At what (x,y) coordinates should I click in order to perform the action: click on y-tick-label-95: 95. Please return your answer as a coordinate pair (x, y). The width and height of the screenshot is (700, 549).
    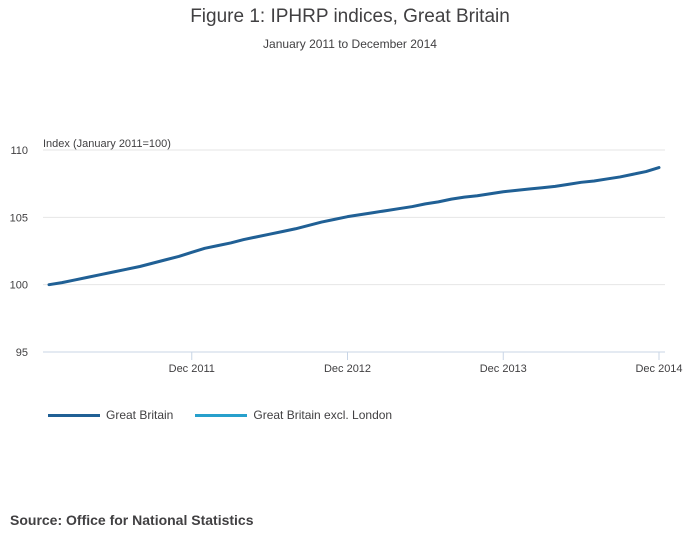
    Looking at the image, I should click on (22, 353).